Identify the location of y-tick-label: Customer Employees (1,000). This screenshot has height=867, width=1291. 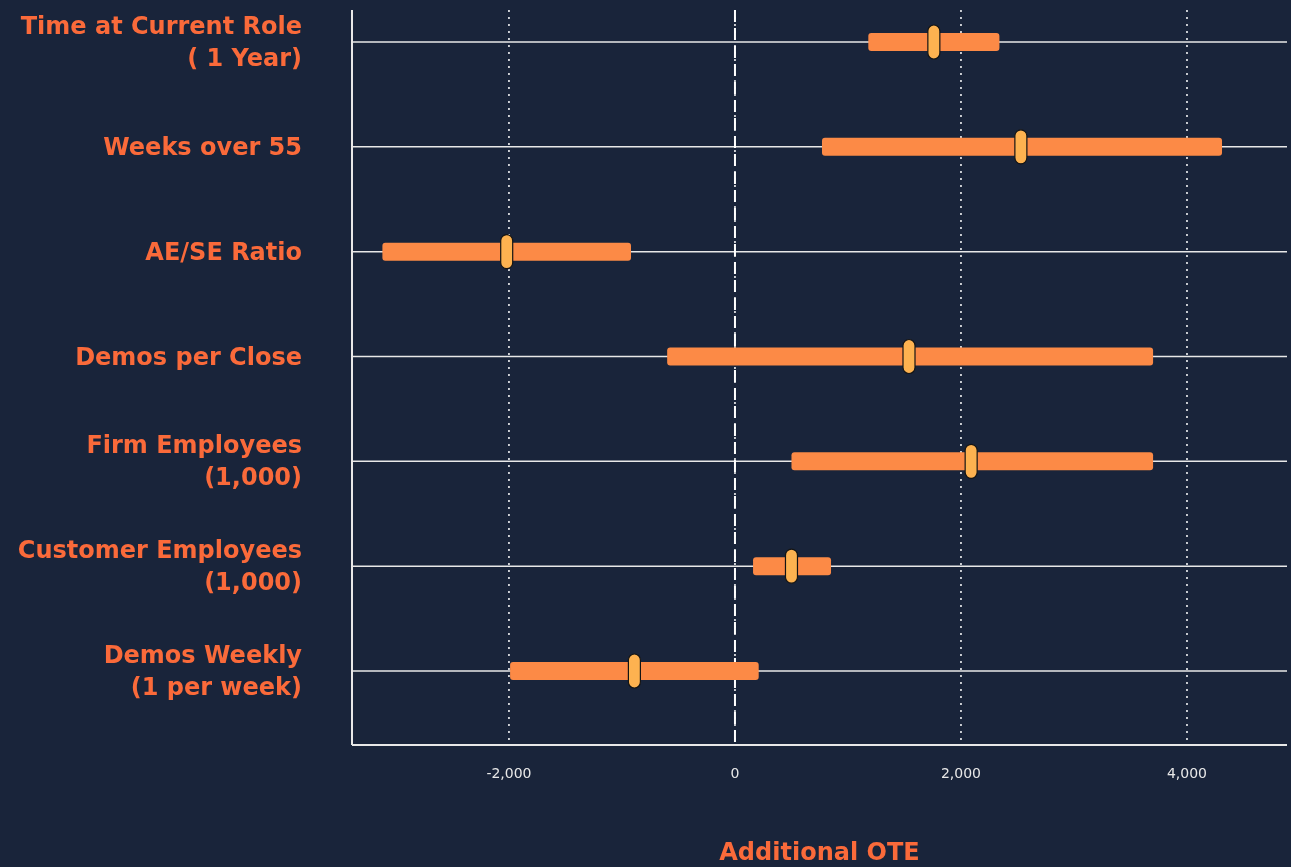
(159, 566).